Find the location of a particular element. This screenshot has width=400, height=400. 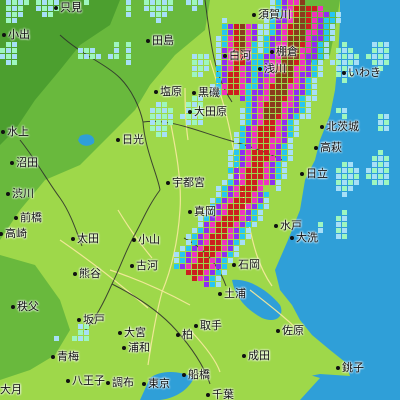

city-label: 成田 is located at coordinates (259, 355).